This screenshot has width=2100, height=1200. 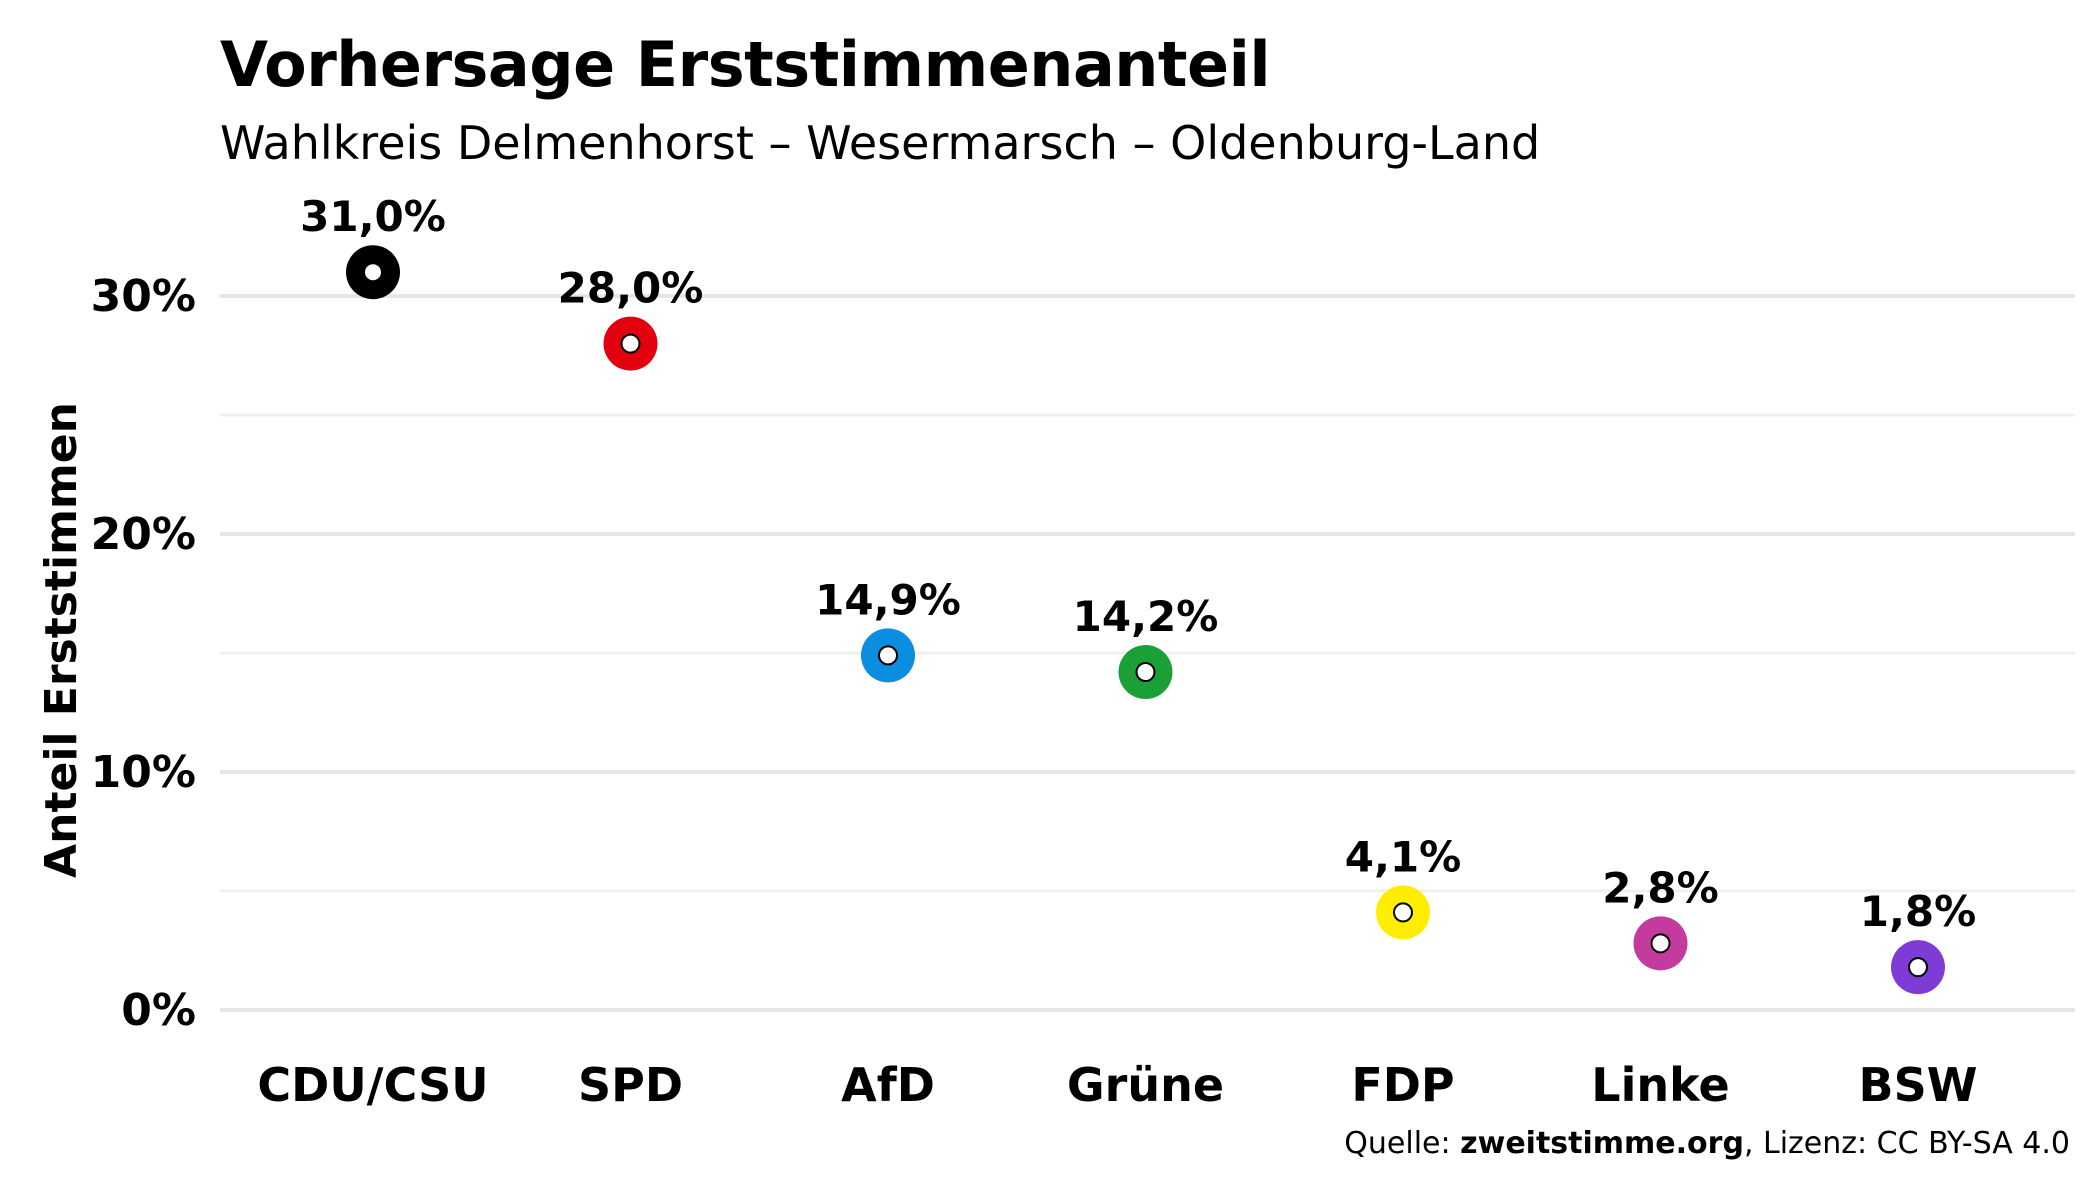 I want to click on x-axis-categories: CDU/CSU SPD AfD Grüne FDP Linke BSW, so click(x=1117, y=1085).